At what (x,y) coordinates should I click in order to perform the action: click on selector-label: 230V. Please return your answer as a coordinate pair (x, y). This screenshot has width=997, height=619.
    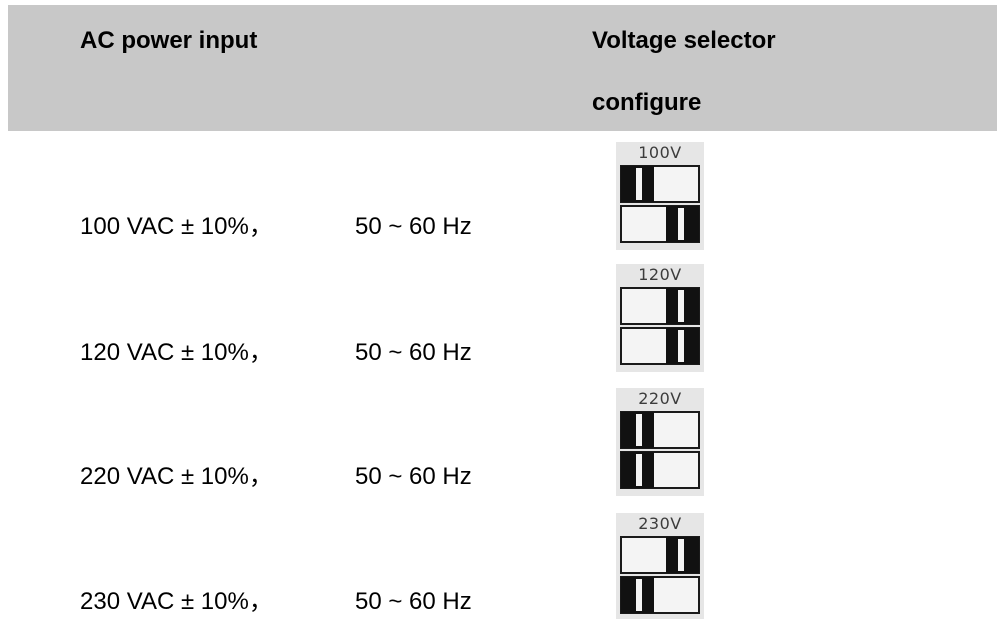
    Looking at the image, I should click on (660, 523).